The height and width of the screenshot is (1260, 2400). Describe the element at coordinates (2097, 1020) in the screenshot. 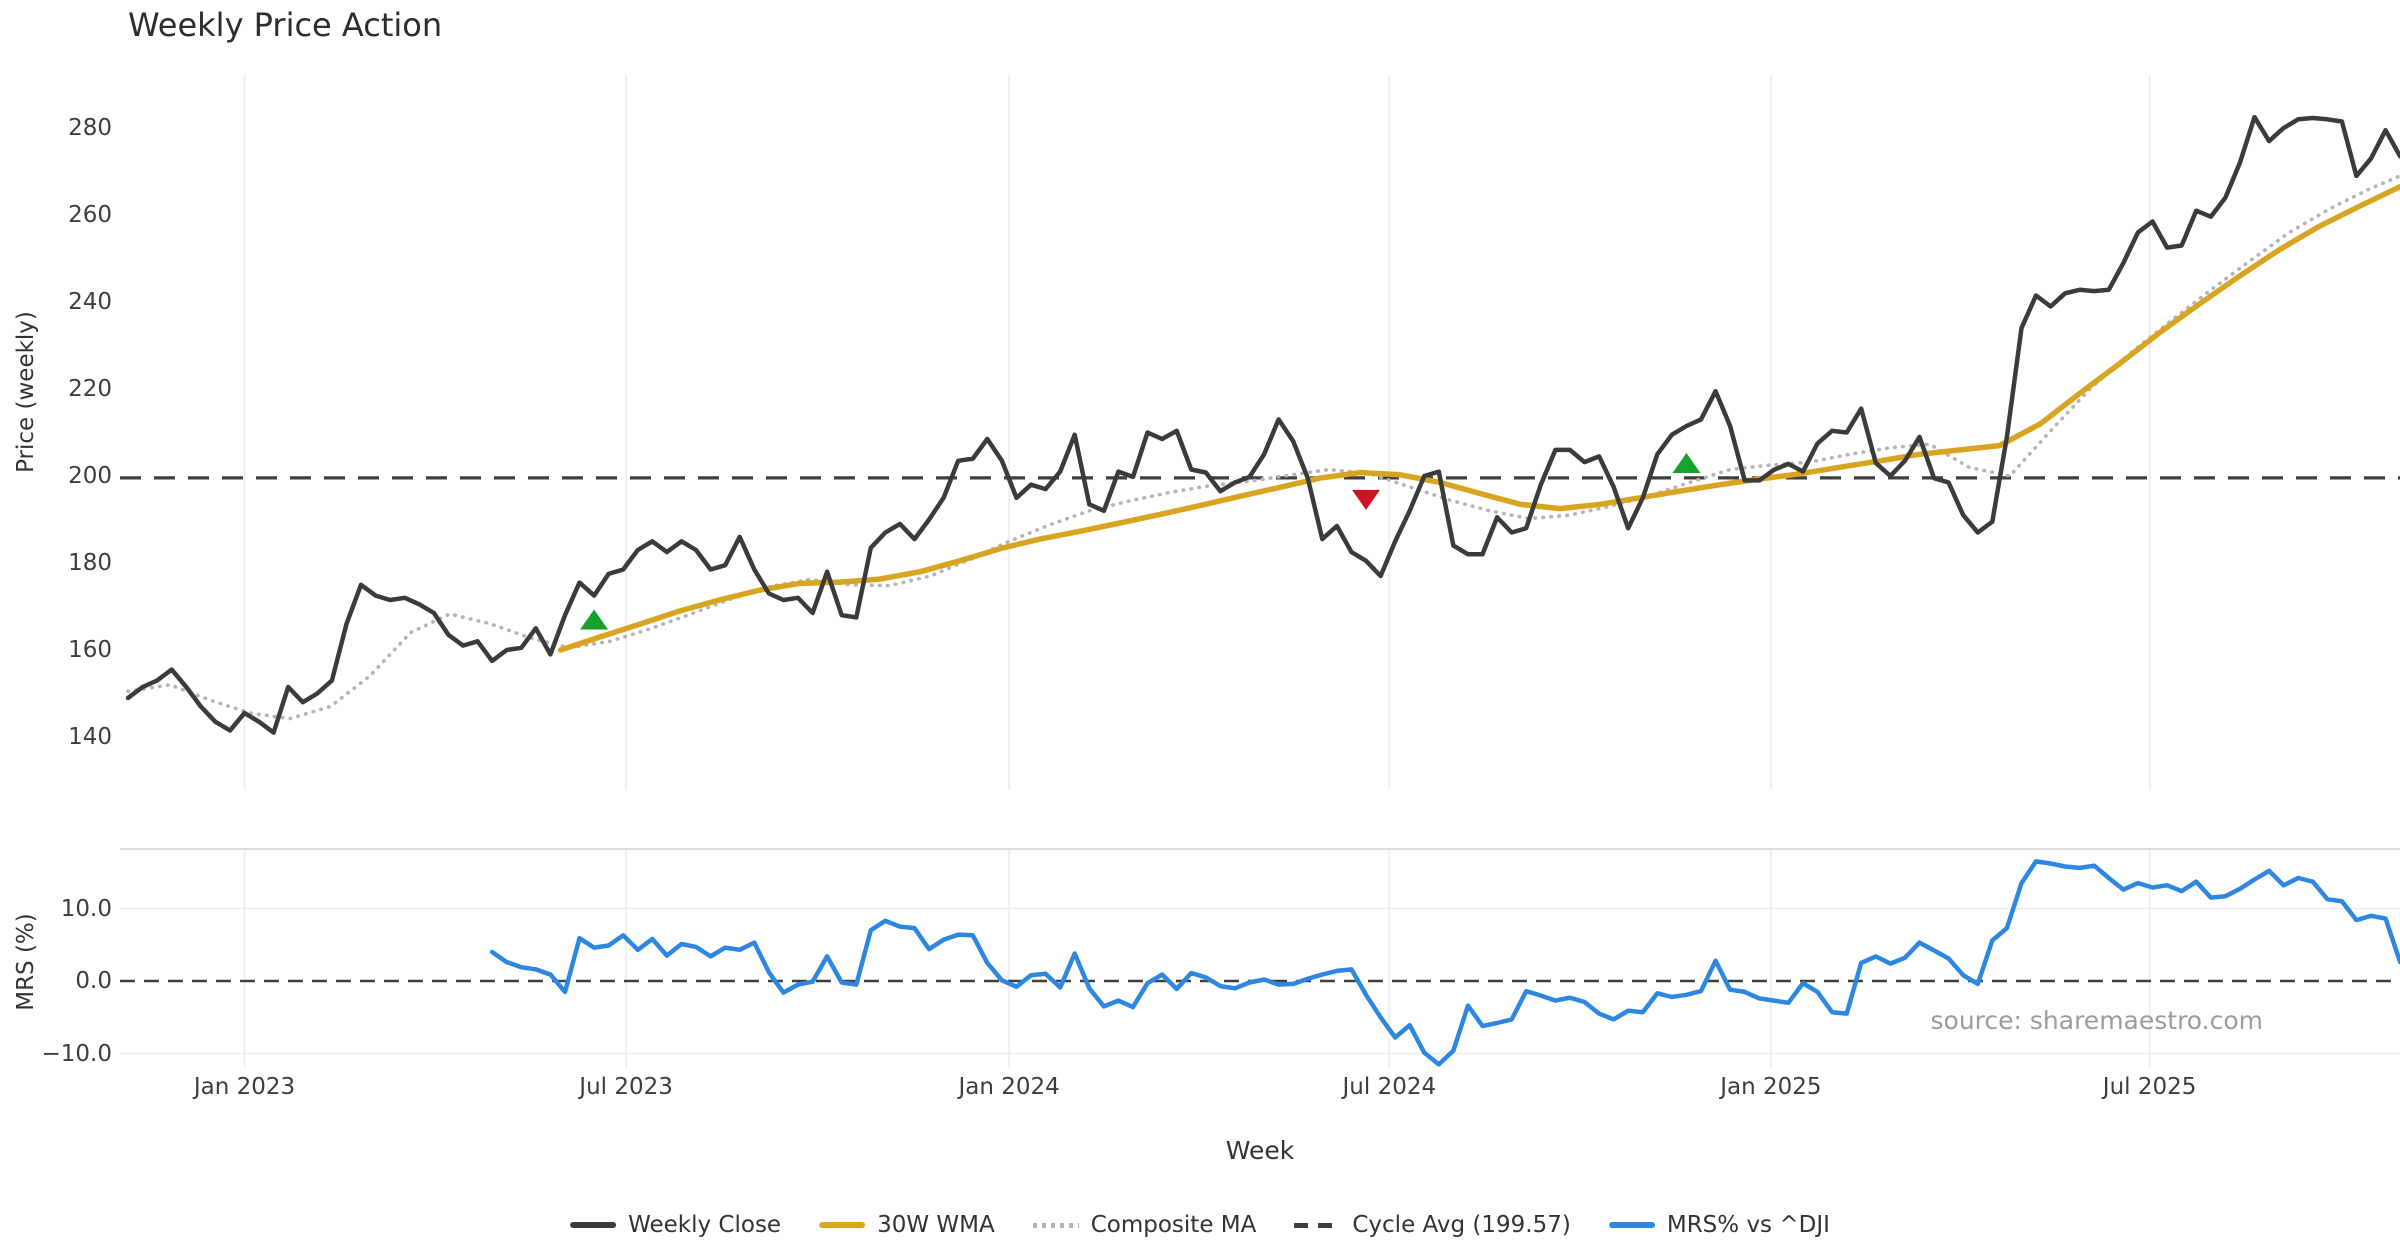

I see `source-note: source: sharemaestro.com` at that location.